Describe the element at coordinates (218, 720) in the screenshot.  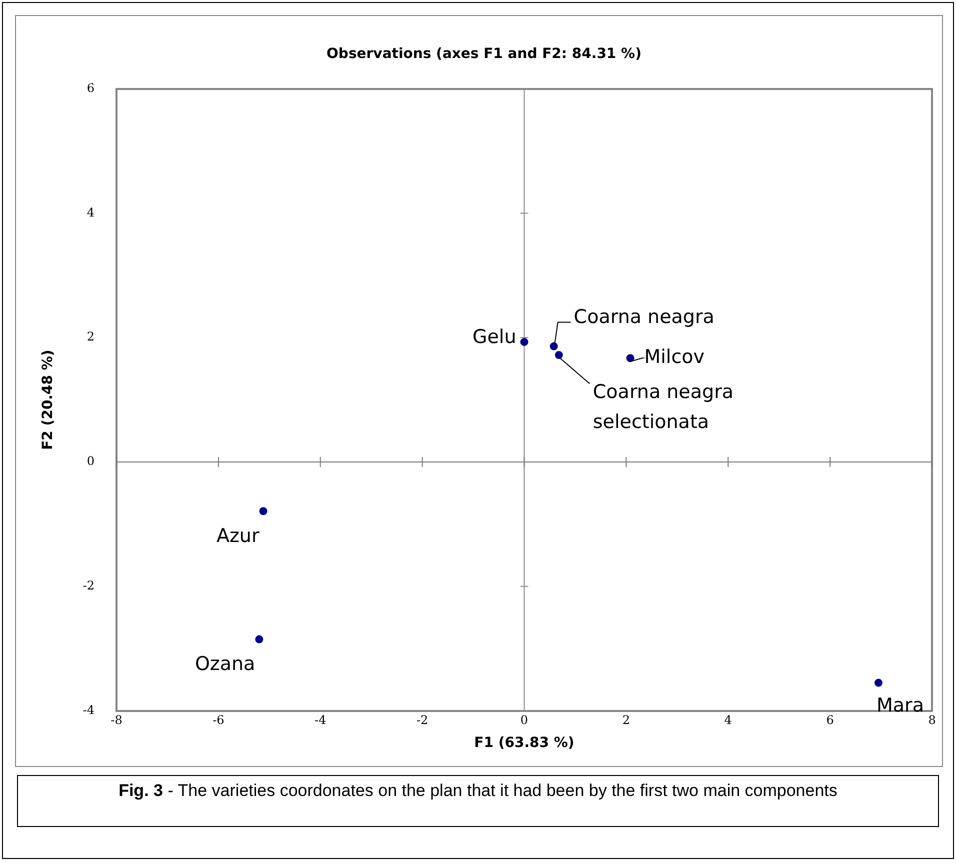
I see `x-tick-label: -6` at that location.